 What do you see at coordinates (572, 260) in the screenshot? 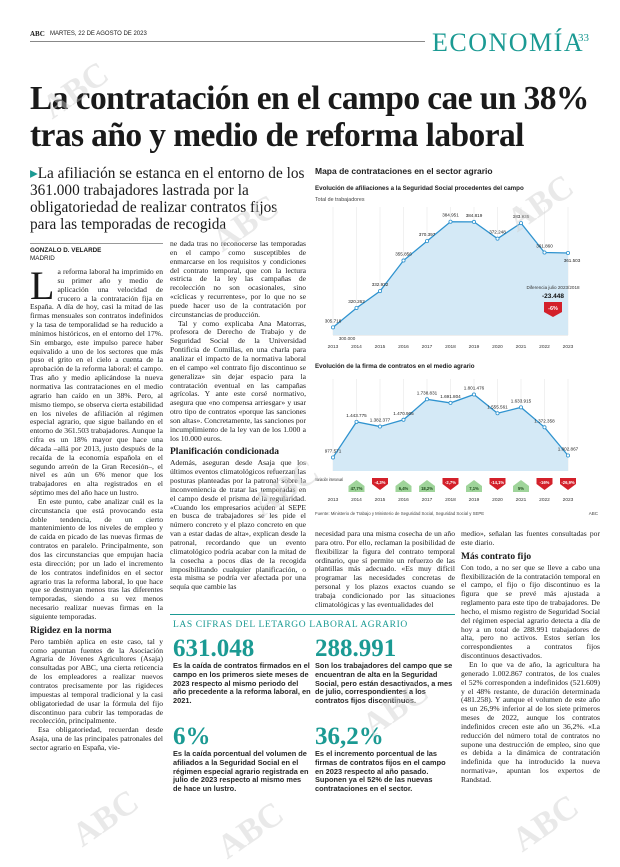
I see `data-label: 361.503` at bounding box center [572, 260].